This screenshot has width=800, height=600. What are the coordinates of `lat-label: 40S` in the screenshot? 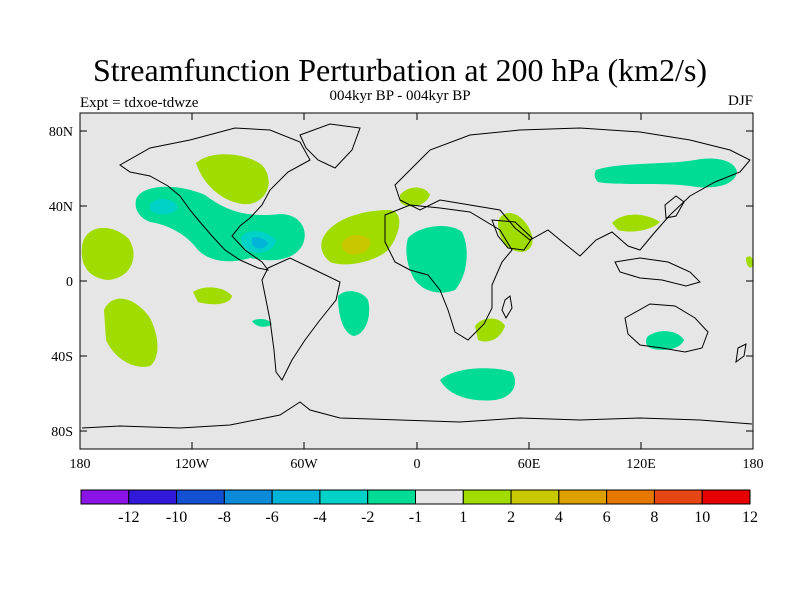 It's located at (62, 357).